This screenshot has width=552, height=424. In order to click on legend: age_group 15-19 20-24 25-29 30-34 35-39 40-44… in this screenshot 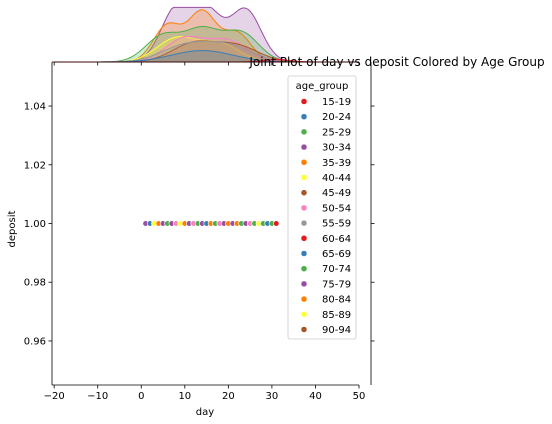, I will do `click(322, 207)`.